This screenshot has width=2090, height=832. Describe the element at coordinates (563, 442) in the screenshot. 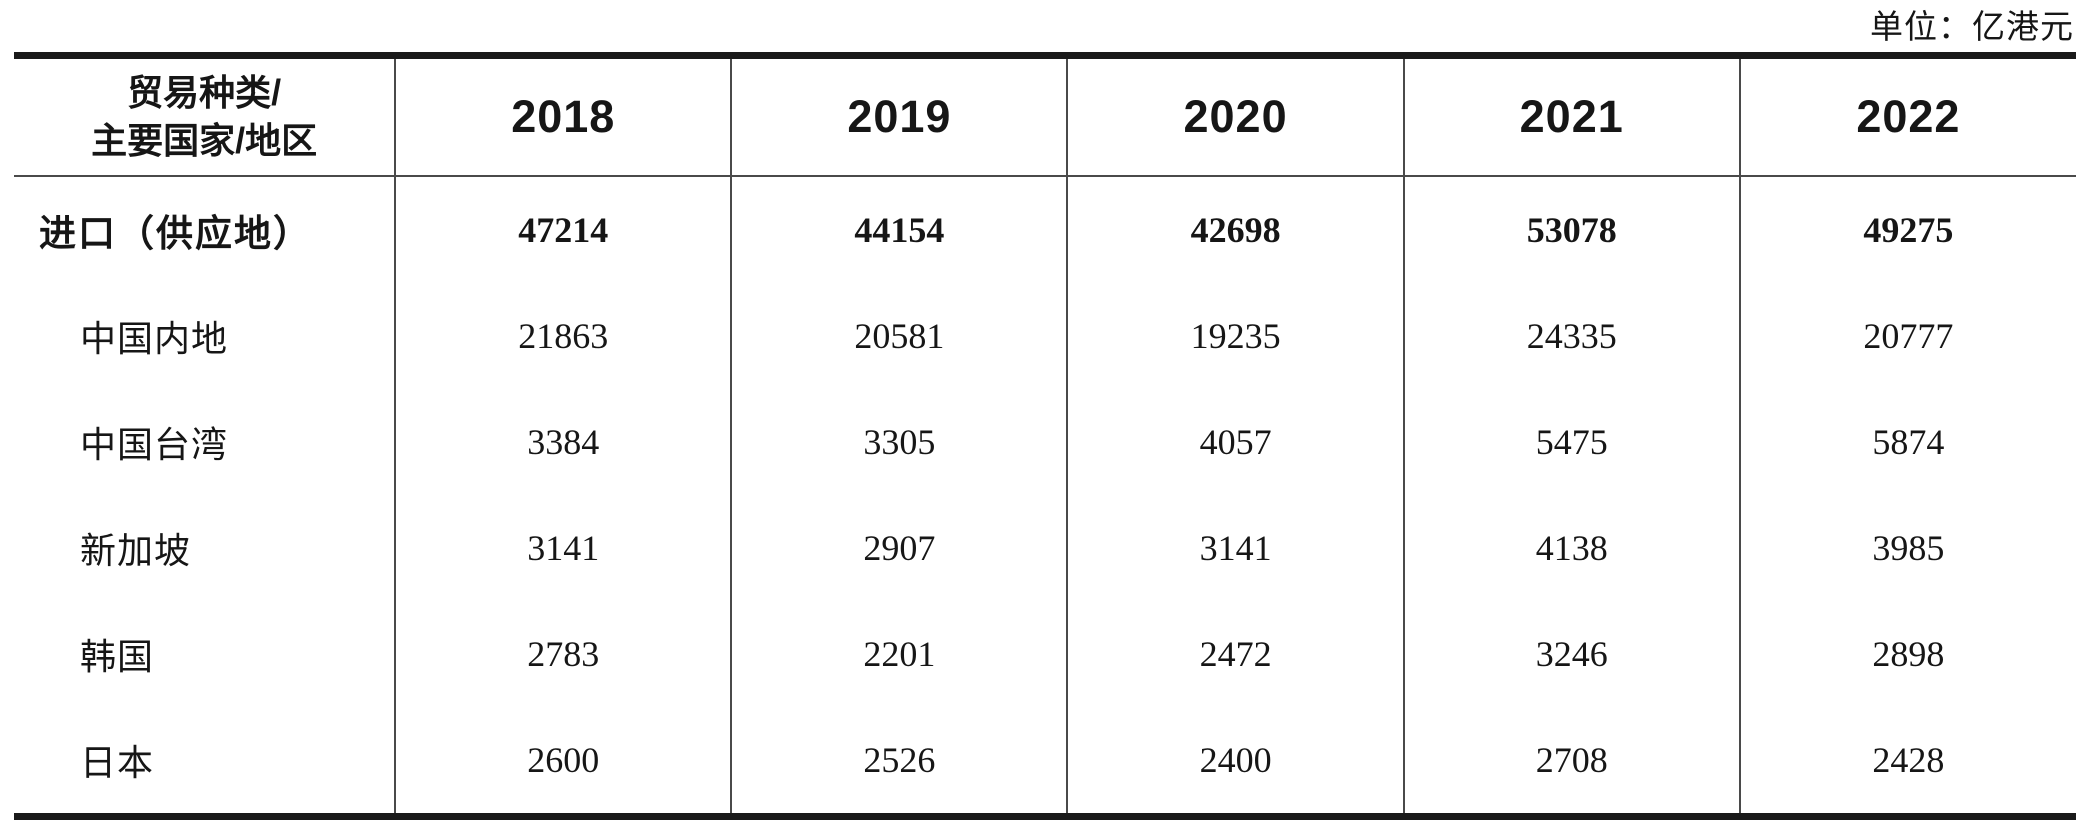

I see `cell-value: 3384` at that location.